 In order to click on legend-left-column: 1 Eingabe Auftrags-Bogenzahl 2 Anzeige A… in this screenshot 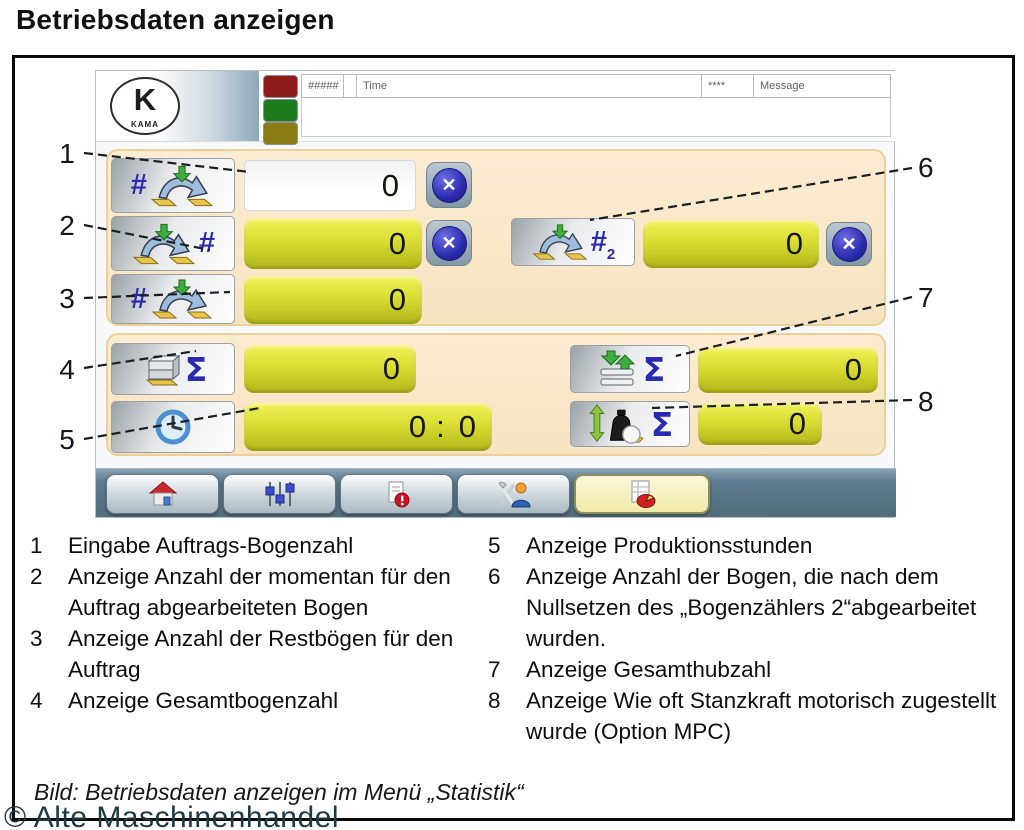, I will do `click(256, 623)`.